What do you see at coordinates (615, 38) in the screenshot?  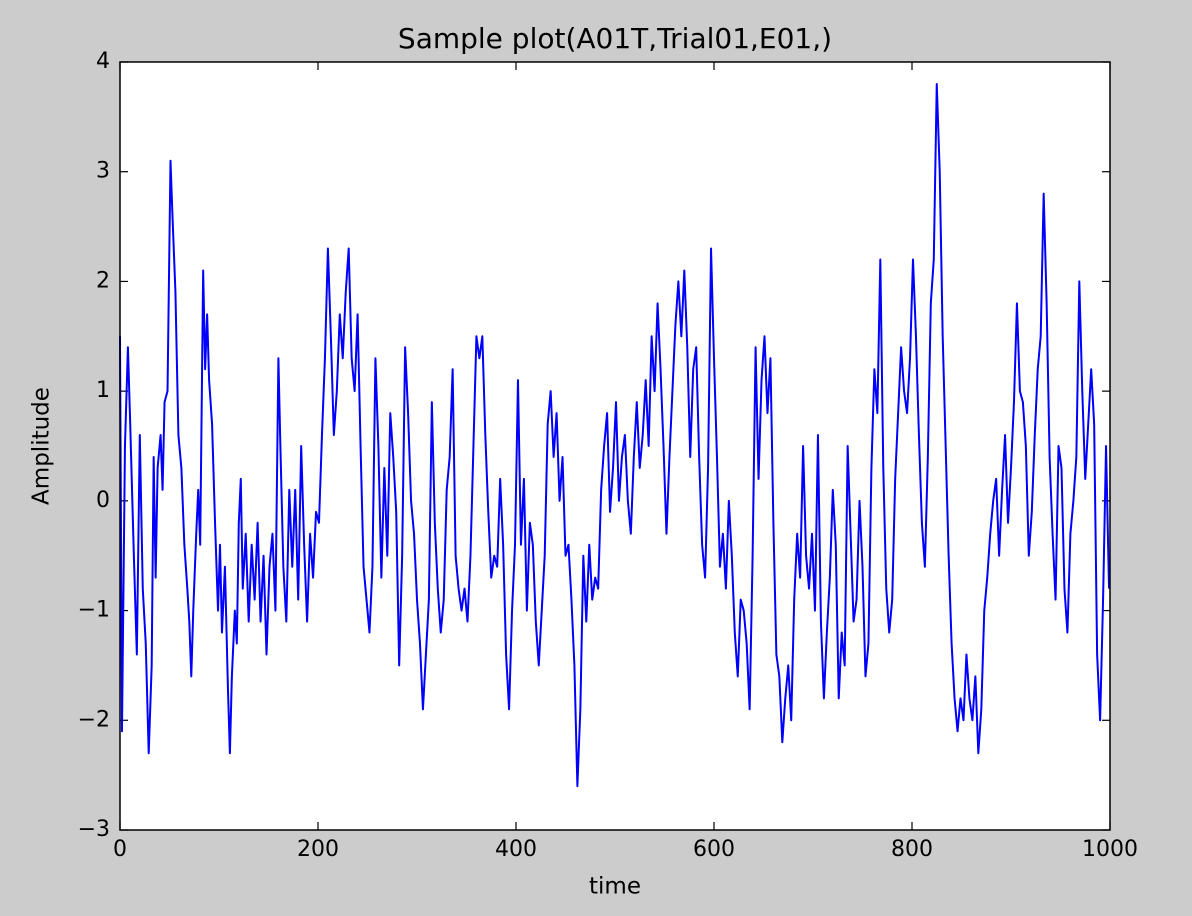 I see `chart-title: Sample plot(A01T,Trial01,E01,)` at bounding box center [615, 38].